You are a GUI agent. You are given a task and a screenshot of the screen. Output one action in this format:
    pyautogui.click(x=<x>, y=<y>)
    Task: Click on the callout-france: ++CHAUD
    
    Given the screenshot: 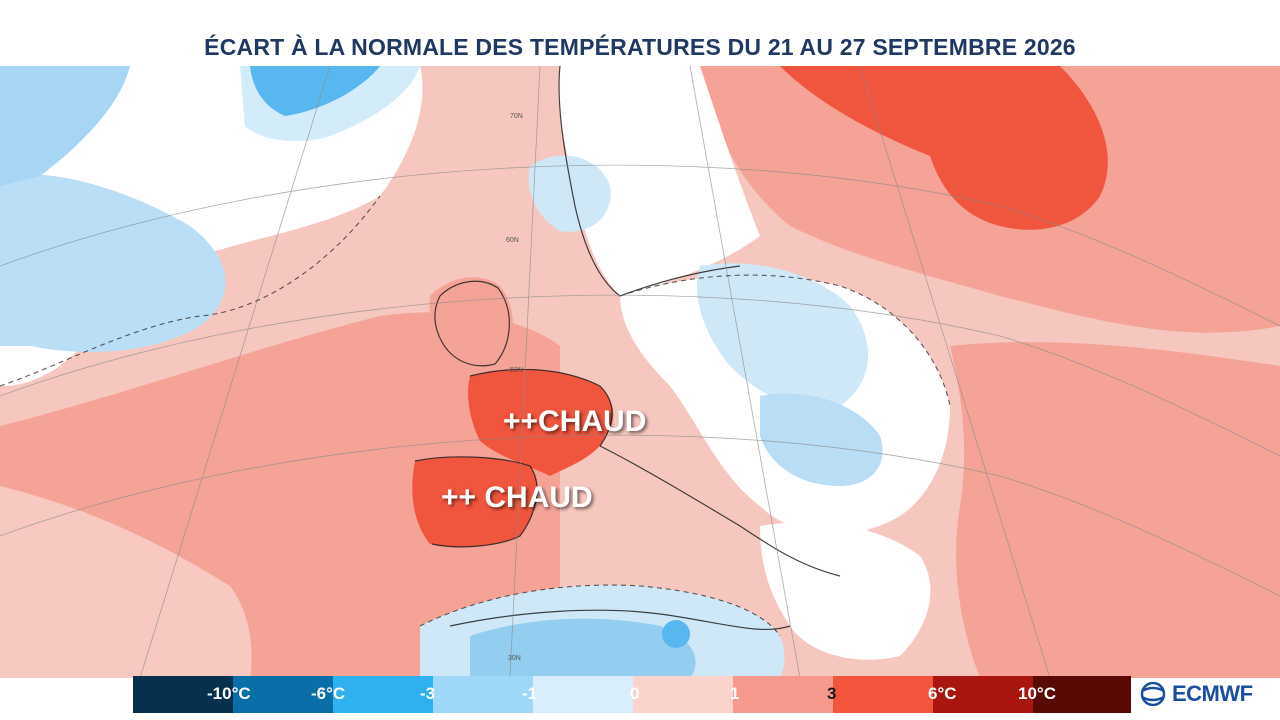 What is the action you would take?
    pyautogui.click(x=575, y=421)
    